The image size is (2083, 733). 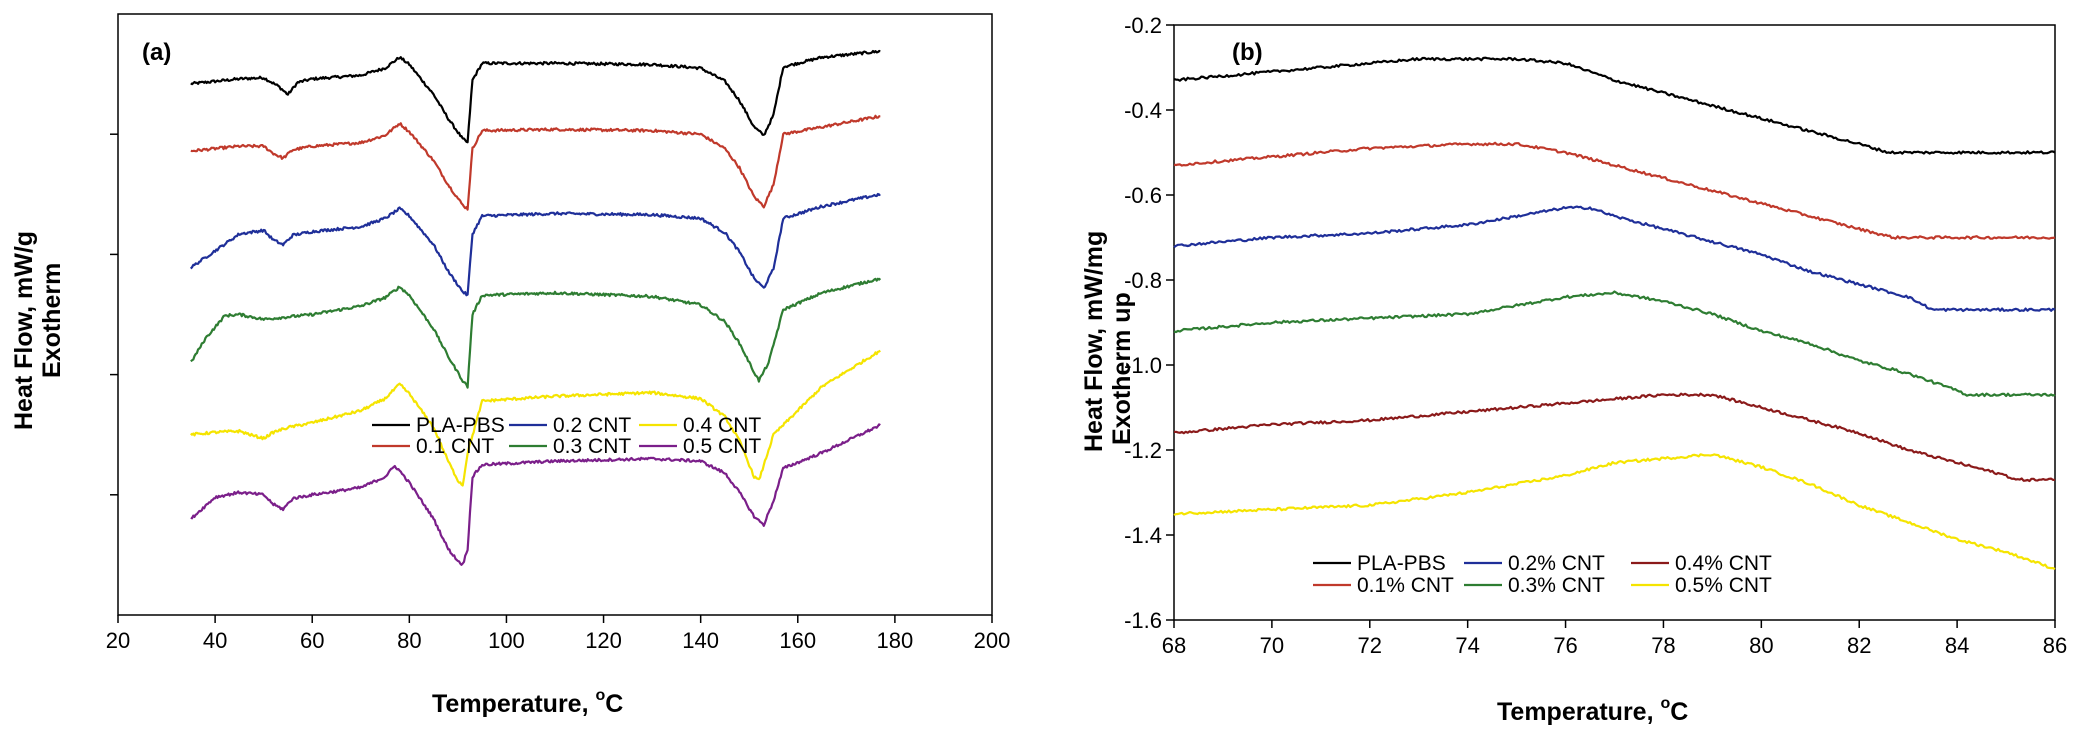 What do you see at coordinates (114, 314) in the screenshot?
I see `panel-a-y-ticks` at bounding box center [114, 314].